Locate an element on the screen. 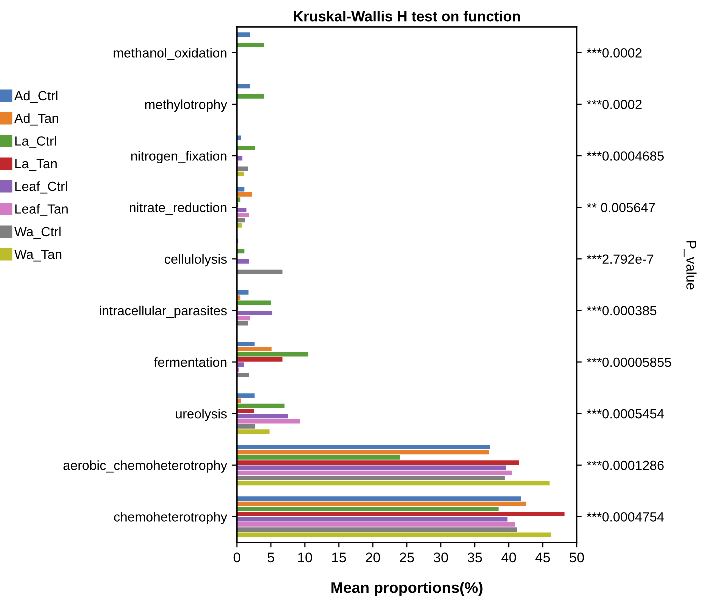 The width and height of the screenshot is (708, 603). y-tick-label: chemoheterotrophy is located at coordinates (171, 518).